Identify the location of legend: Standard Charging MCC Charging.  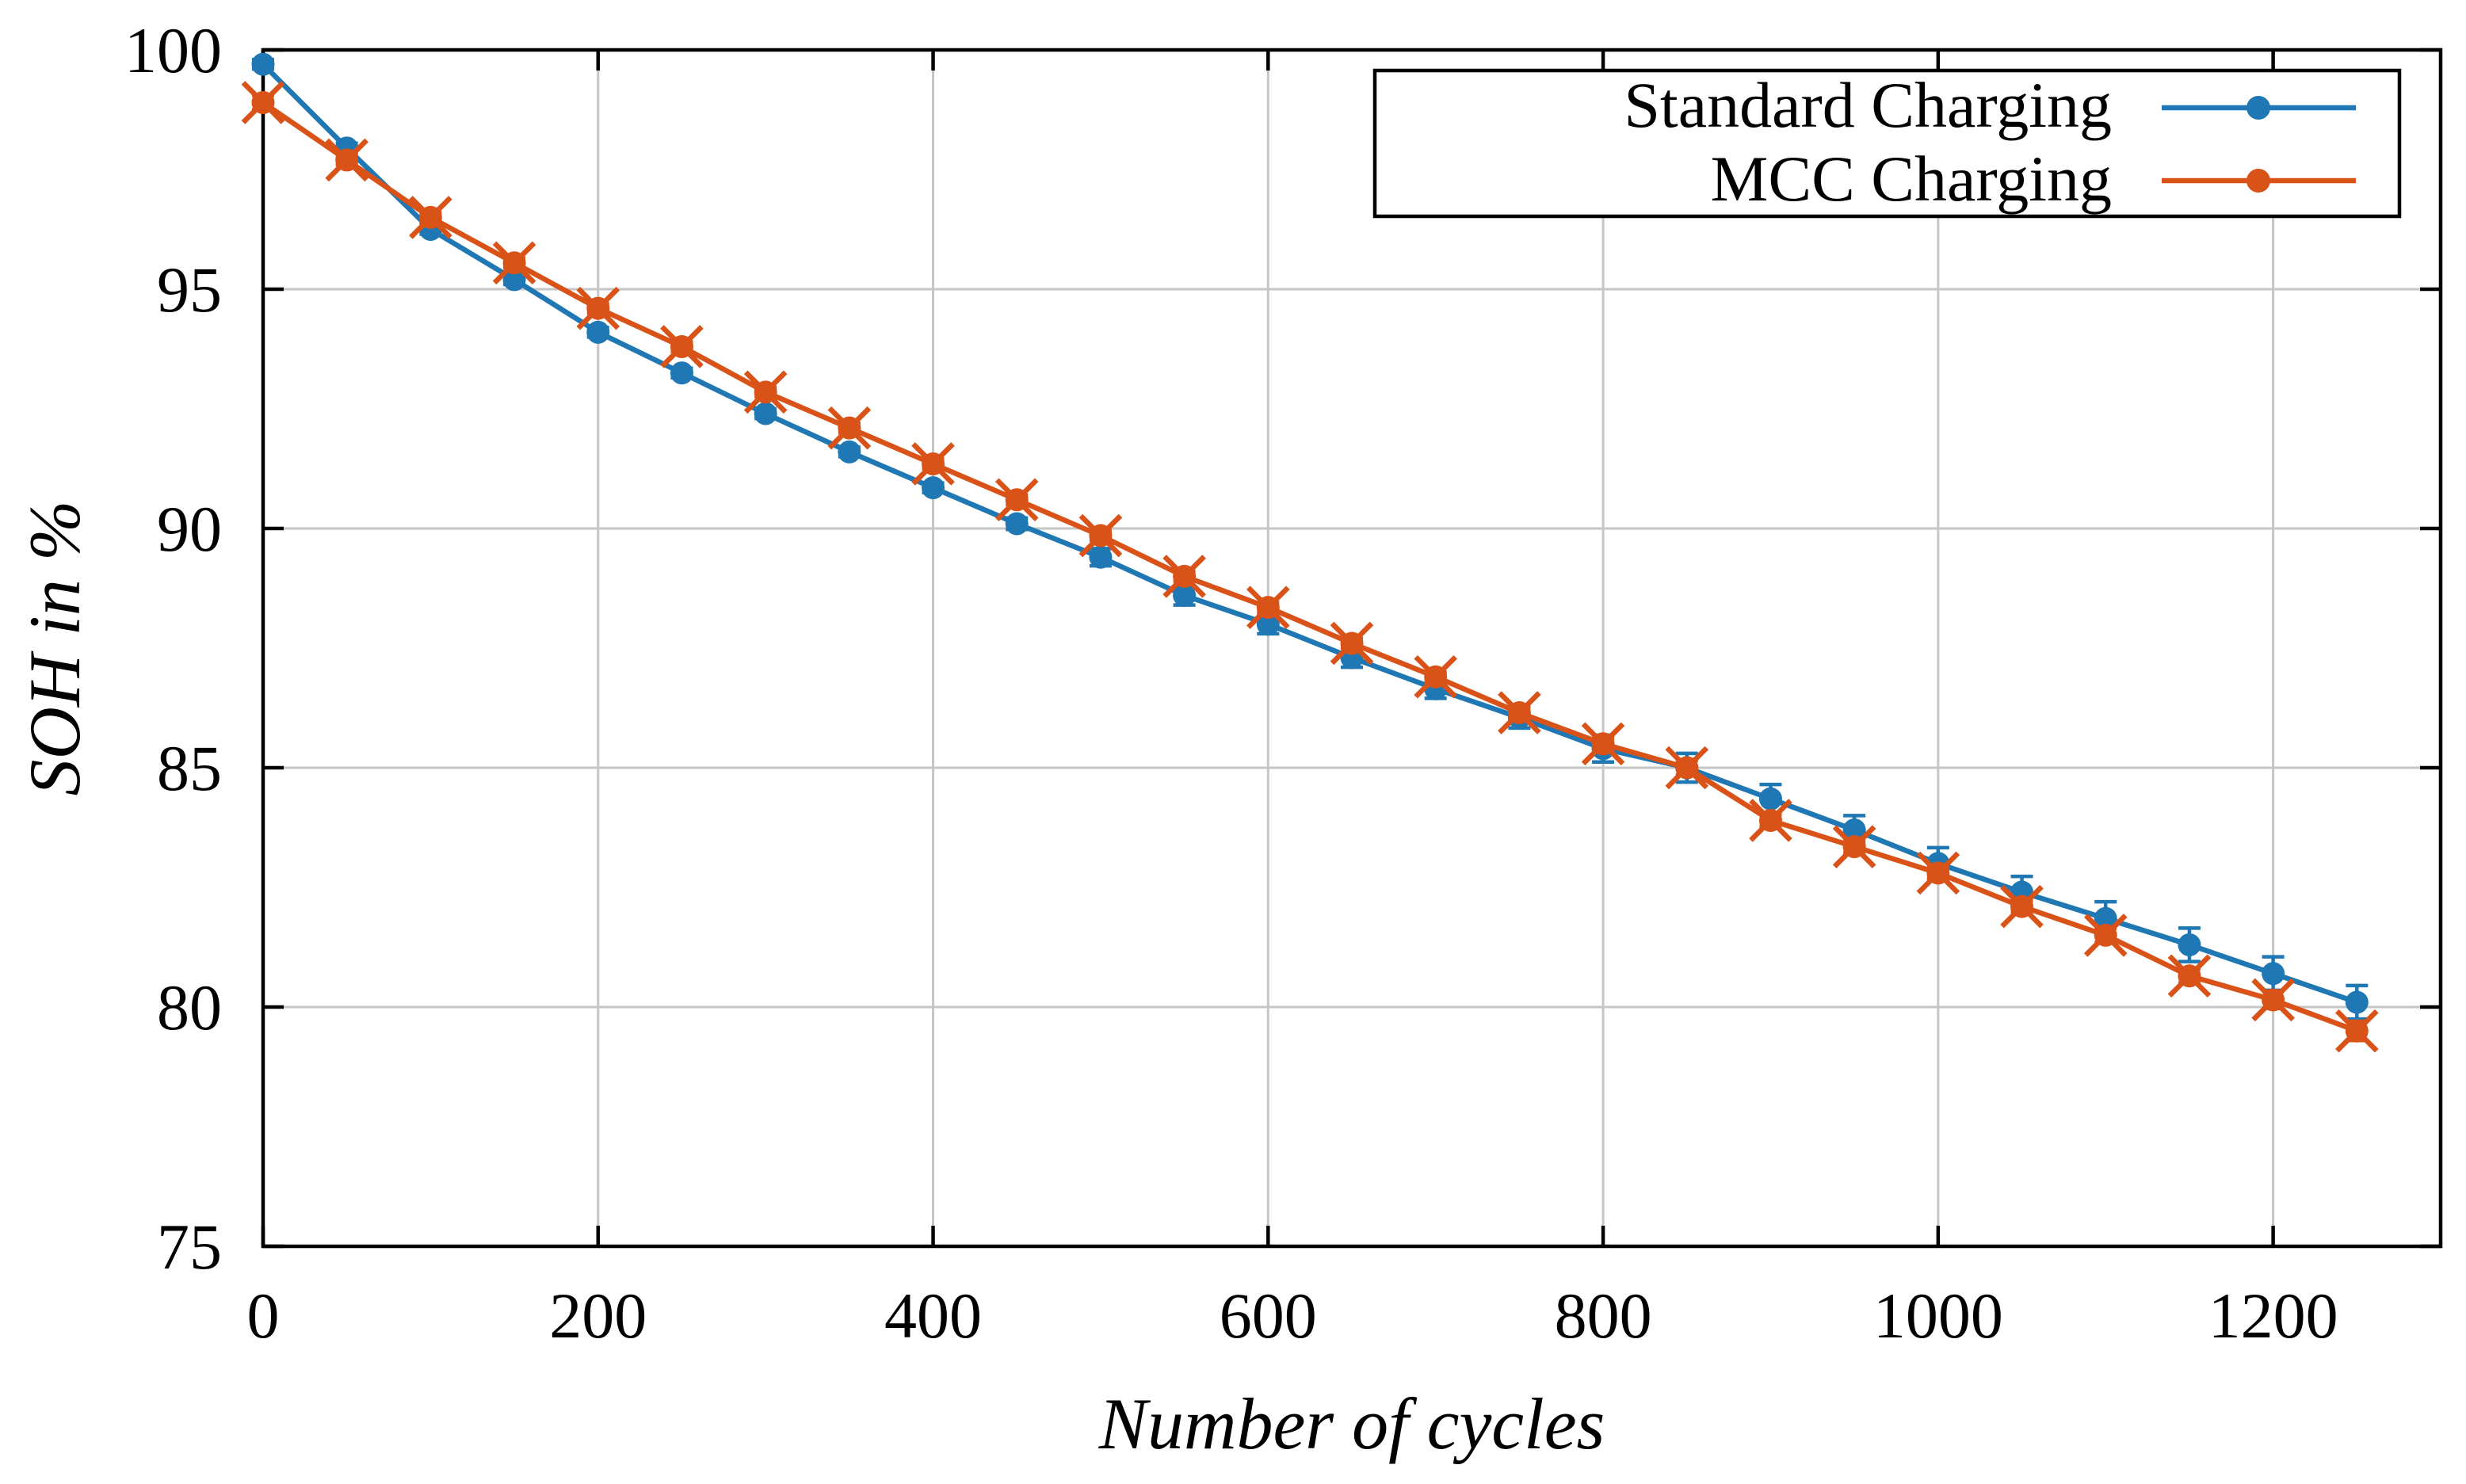
(1887, 143).